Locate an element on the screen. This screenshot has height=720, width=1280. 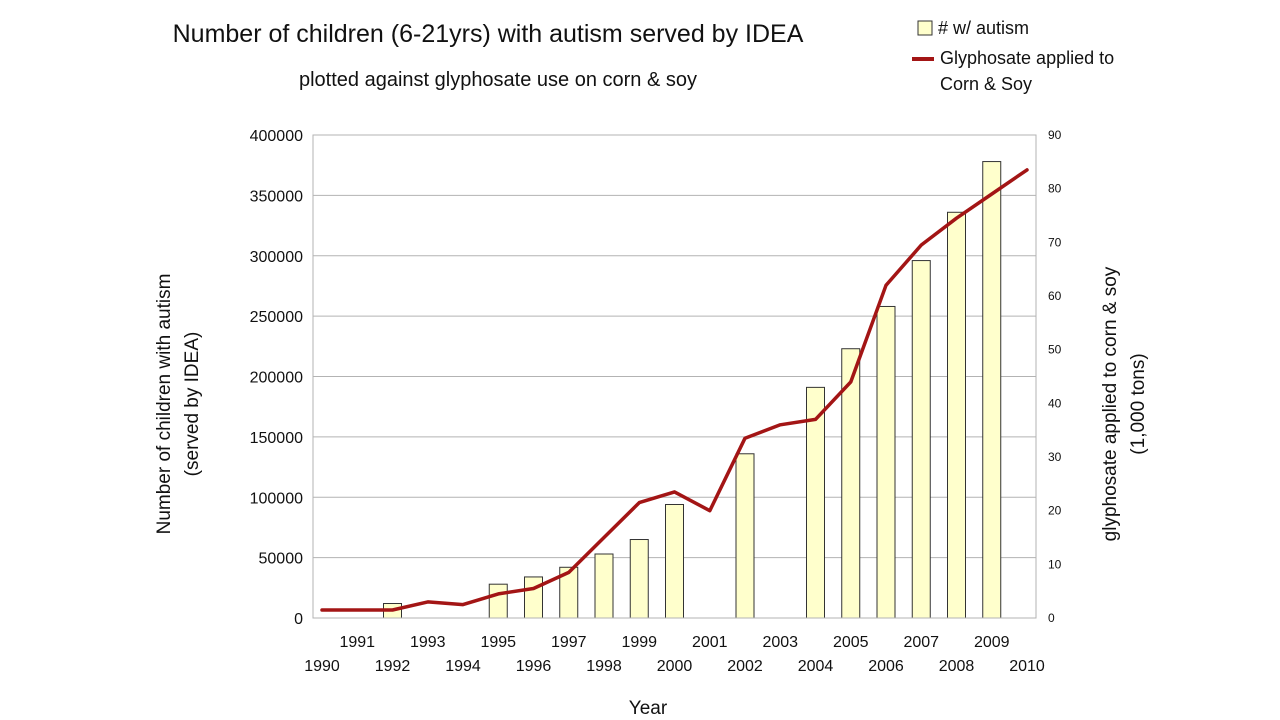
left-tick-label: 400000 is located at coordinates (276, 136).